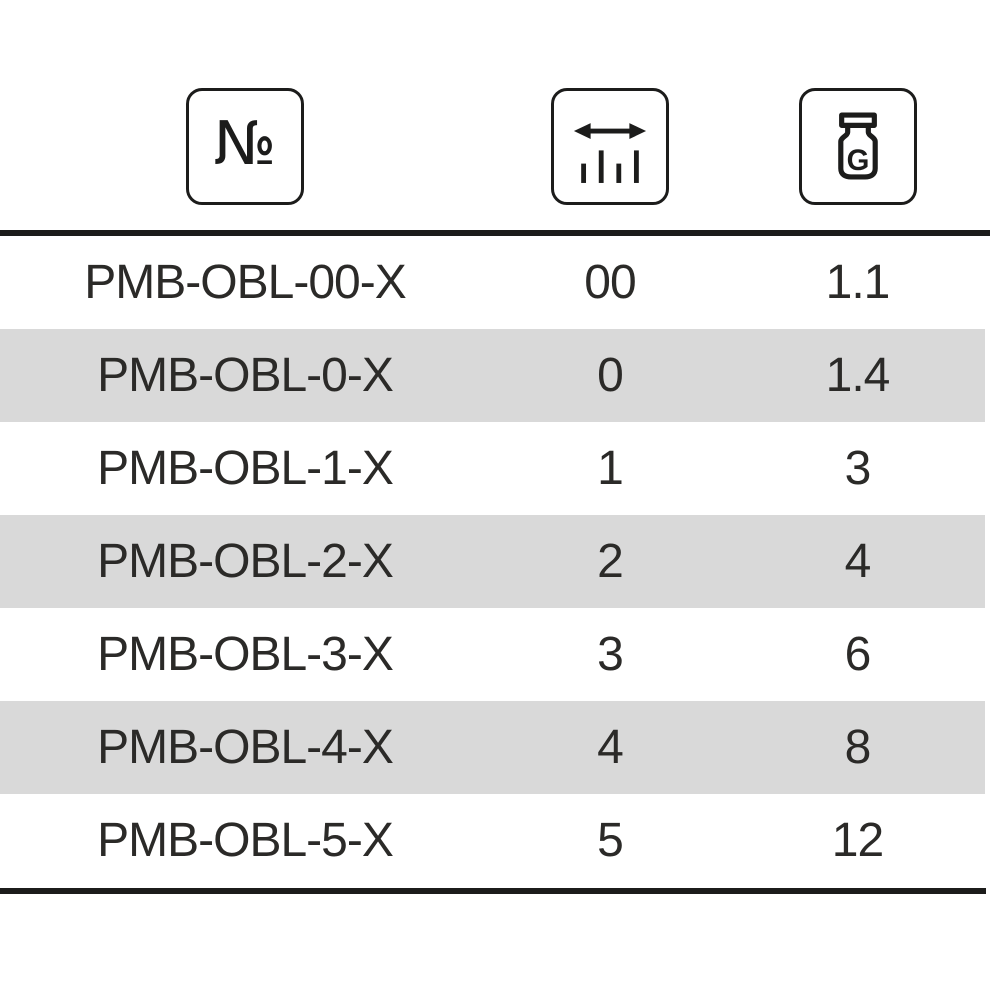 Image resolution: width=1000 pixels, height=1000 pixels. Describe the element at coordinates (610, 840) in the screenshot. I see `size-cell: 5` at that location.